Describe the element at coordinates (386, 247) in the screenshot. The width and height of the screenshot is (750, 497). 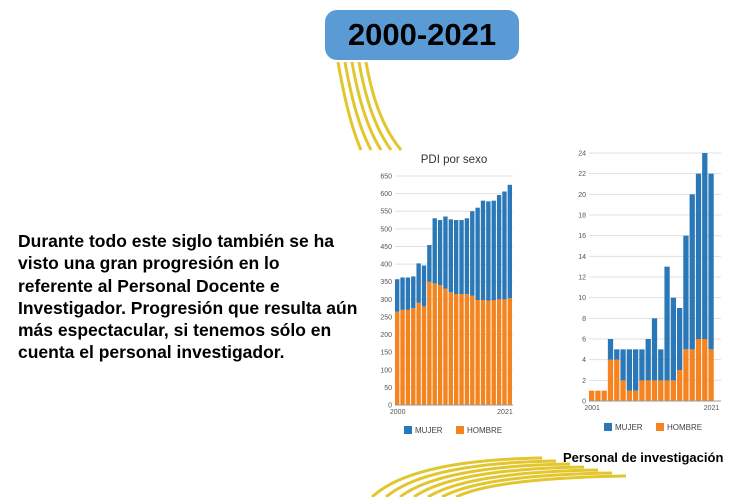
I see `y-tick-label: 450` at that location.